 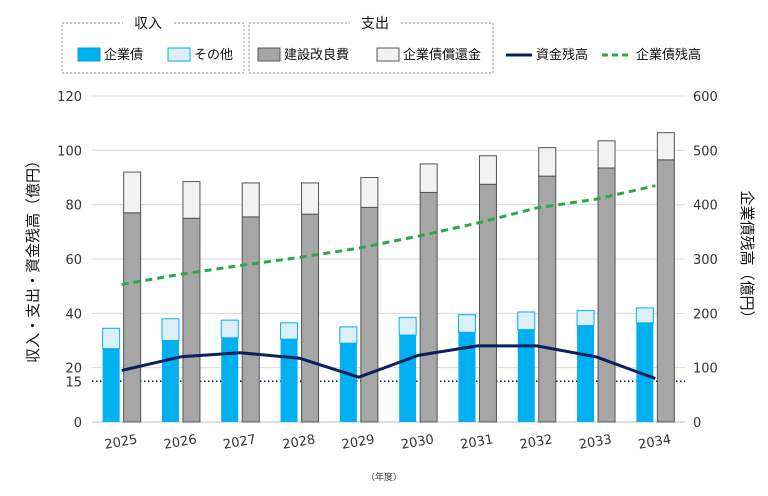 I want to click on x-tick: 2032, so click(x=536, y=442).